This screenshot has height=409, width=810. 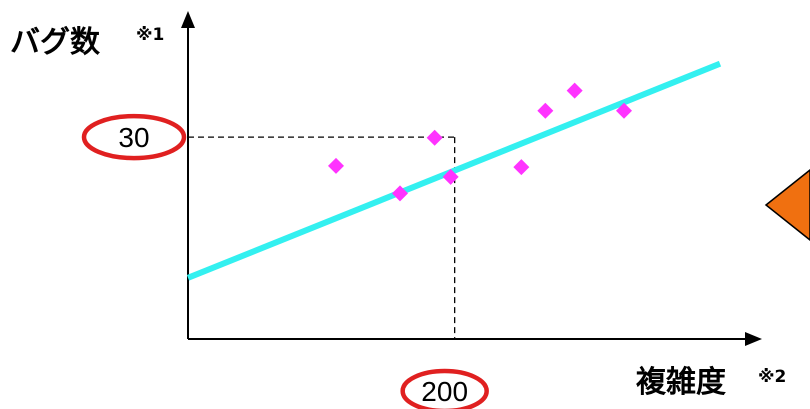 I want to click on y-value-callout: 30, so click(x=133, y=137).